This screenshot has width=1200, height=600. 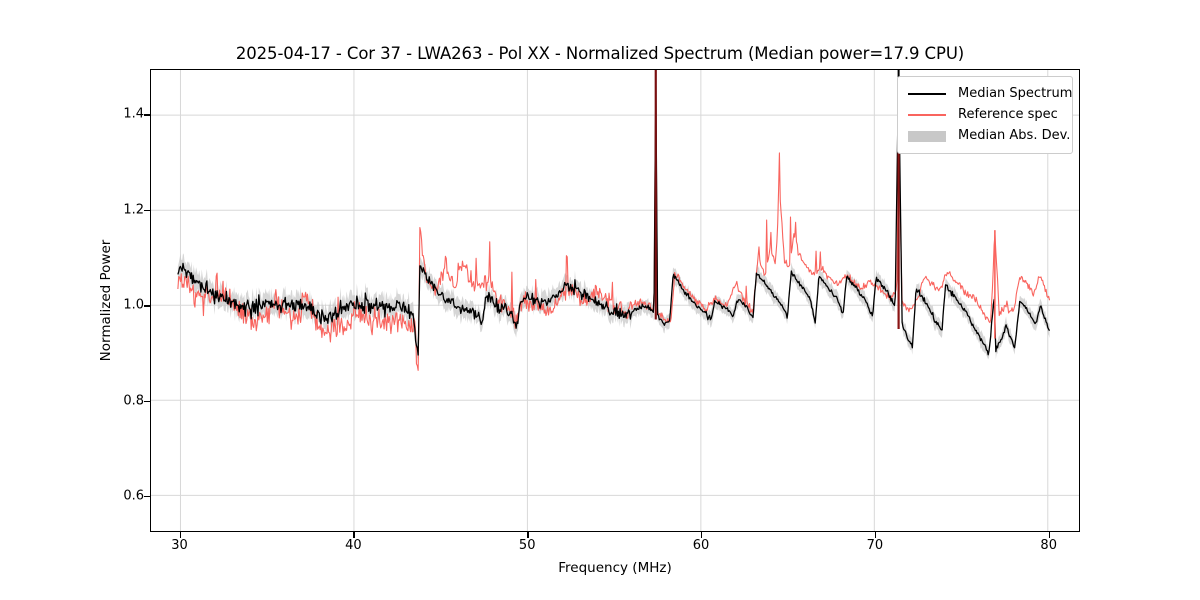 What do you see at coordinates (701, 545) in the screenshot?
I see `x-tick-label: 60` at bounding box center [701, 545].